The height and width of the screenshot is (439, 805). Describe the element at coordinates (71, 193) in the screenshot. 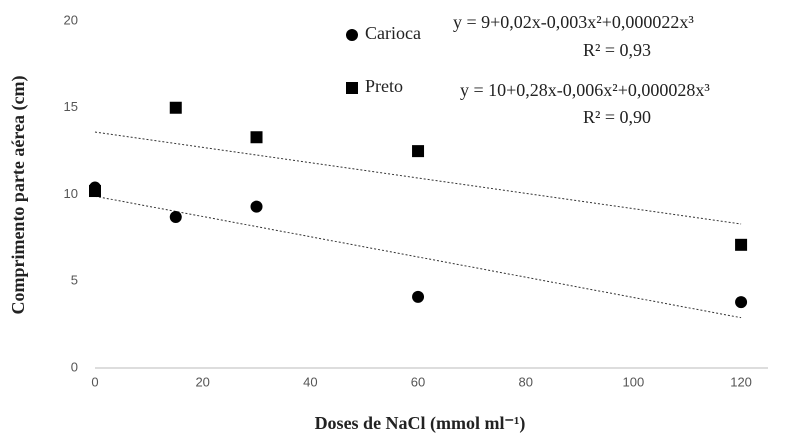

I see `y-tick-label: 10` at that location.